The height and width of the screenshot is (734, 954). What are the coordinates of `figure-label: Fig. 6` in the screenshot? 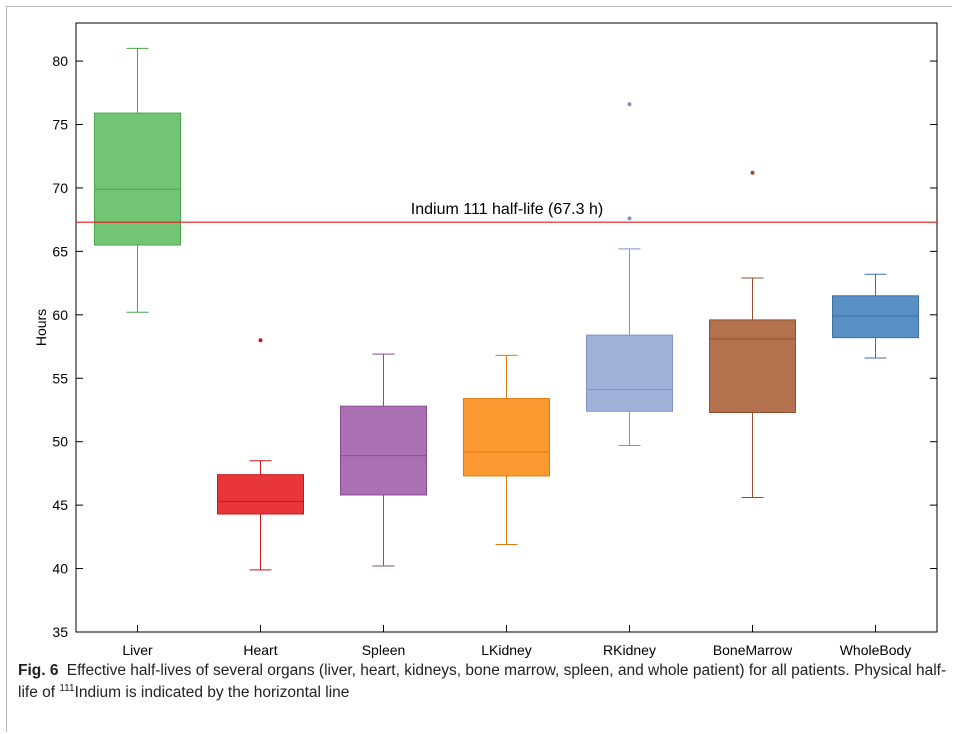 It's located at (38, 670).